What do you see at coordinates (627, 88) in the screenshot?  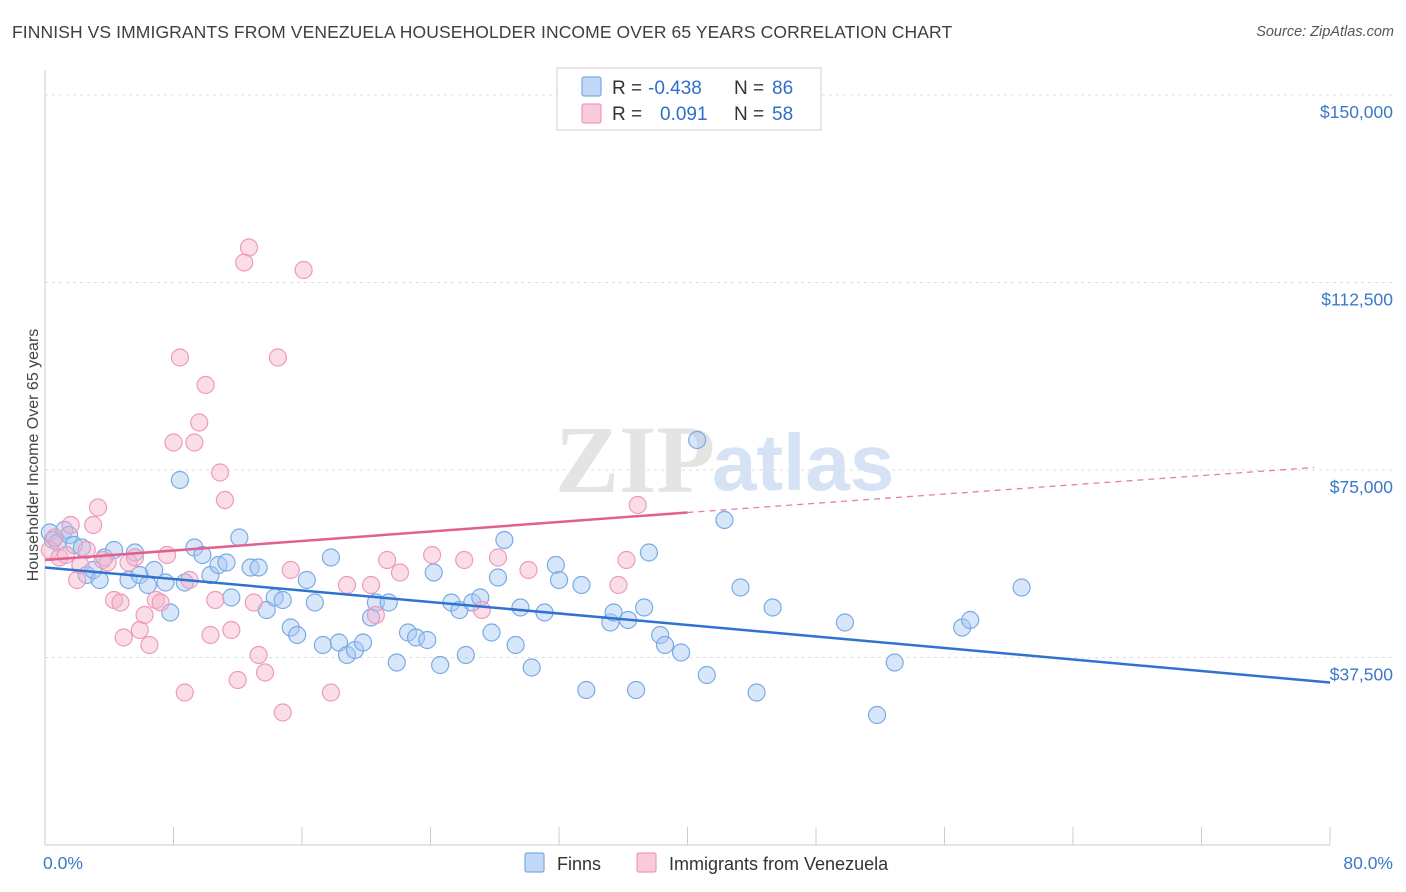 I see `stats-r-label-finns: R =` at bounding box center [627, 88].